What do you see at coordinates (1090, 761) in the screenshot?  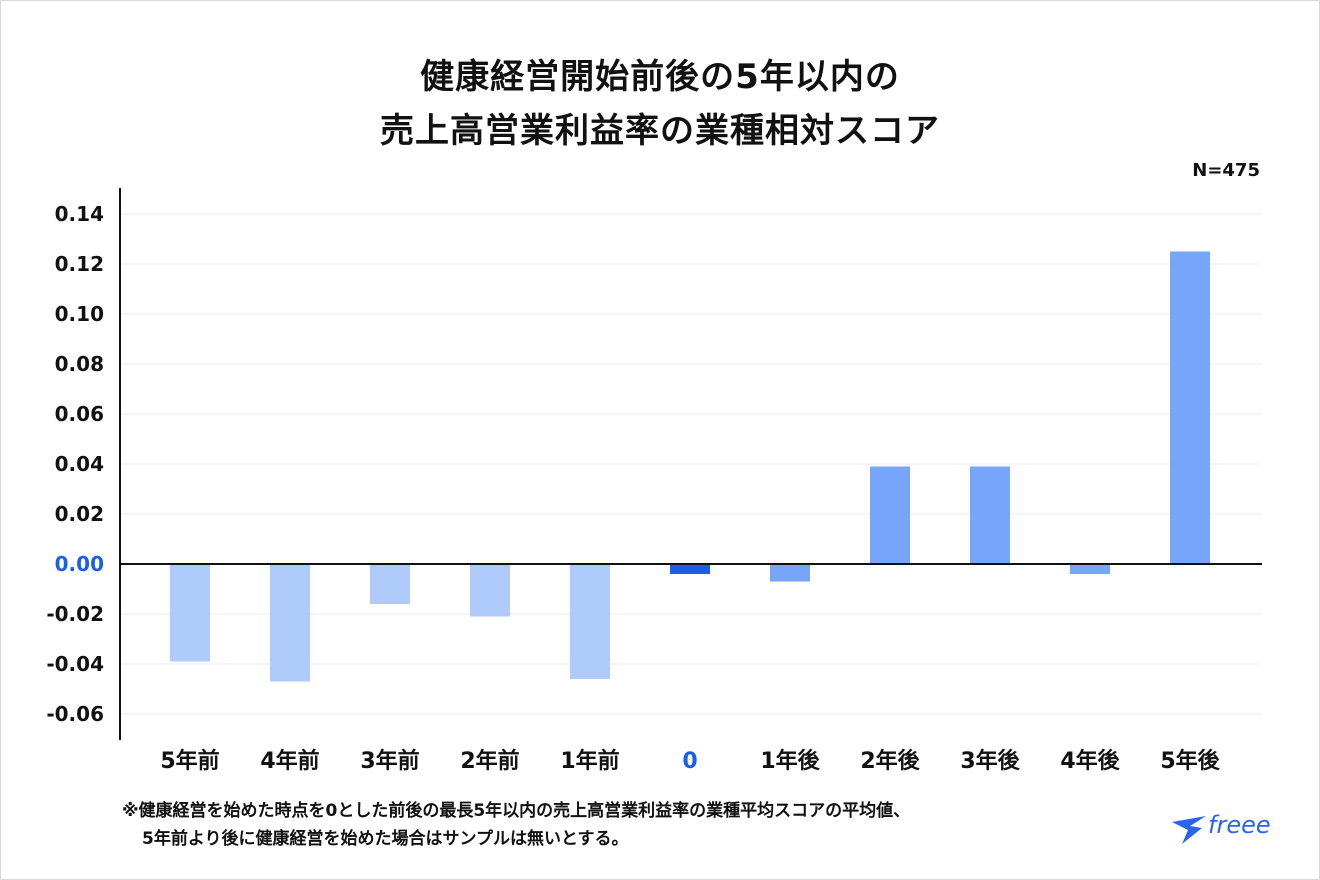 I see `x-tick-label: 4年後` at bounding box center [1090, 761].